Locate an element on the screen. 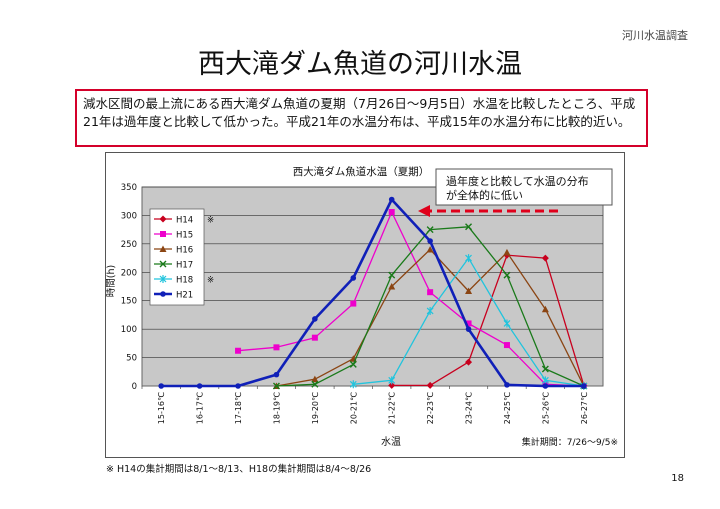  page-number: 18 is located at coordinates (677, 478).